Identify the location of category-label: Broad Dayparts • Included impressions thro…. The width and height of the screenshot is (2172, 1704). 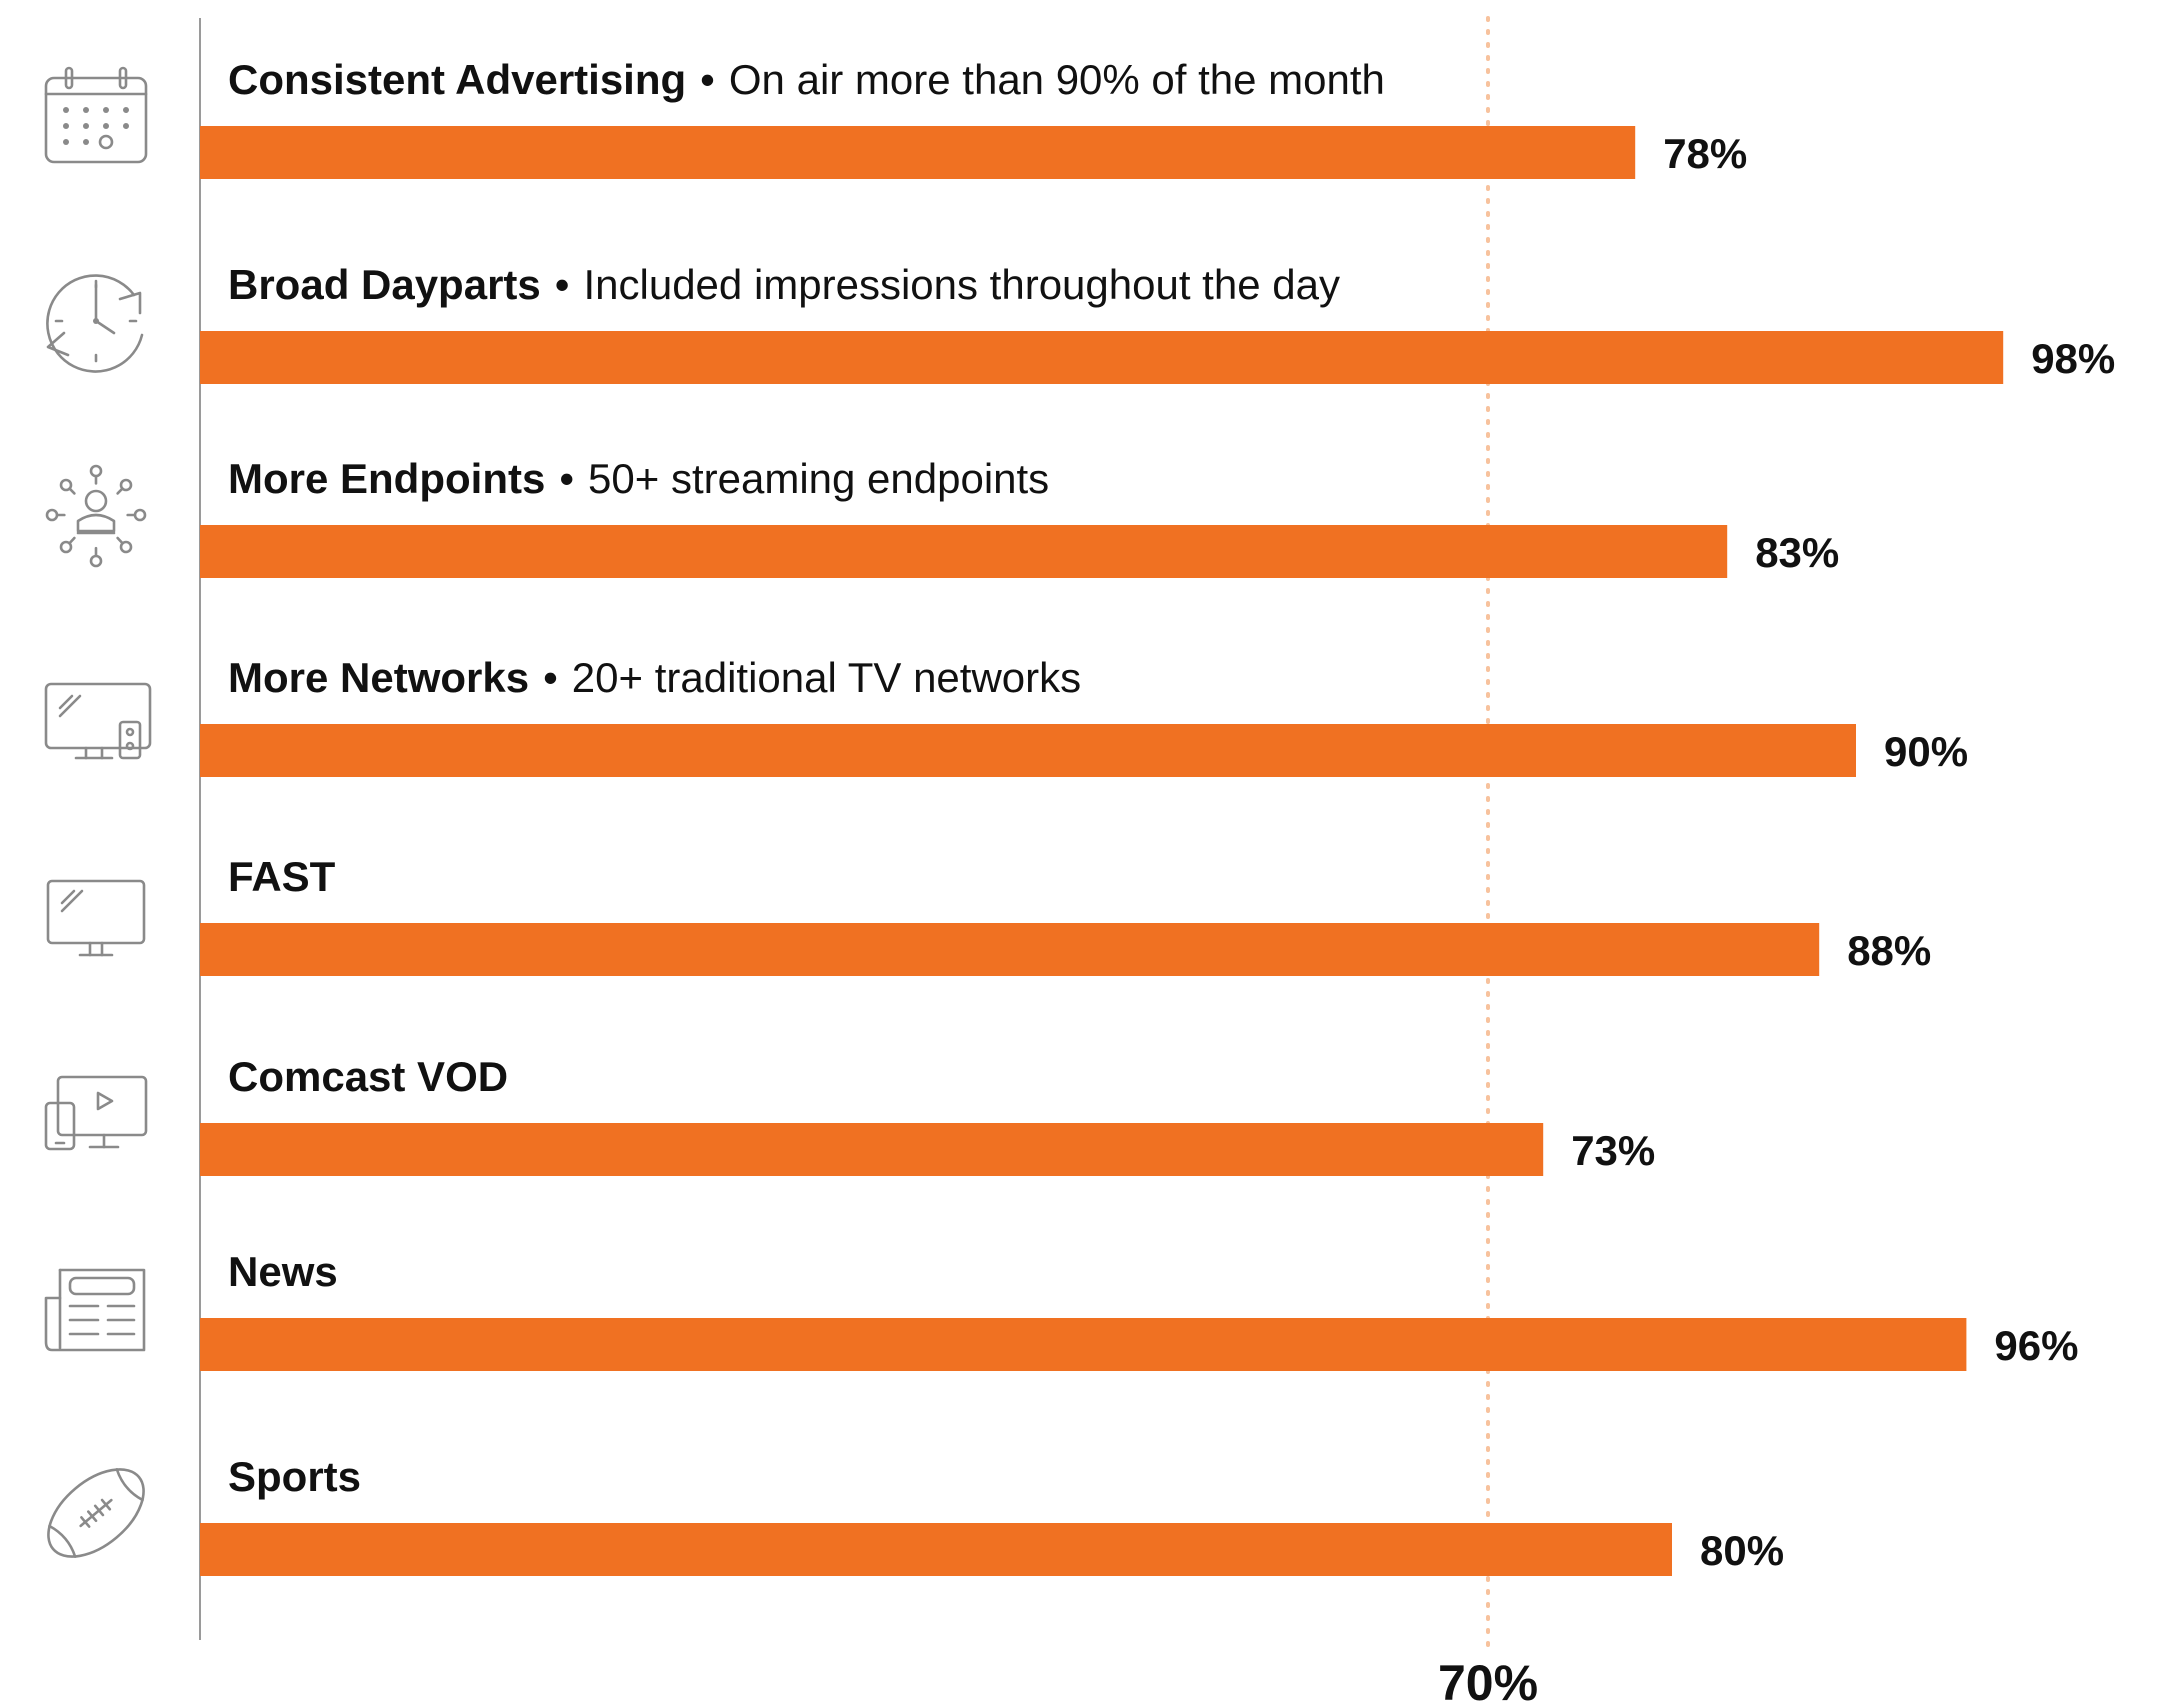
(784, 284).